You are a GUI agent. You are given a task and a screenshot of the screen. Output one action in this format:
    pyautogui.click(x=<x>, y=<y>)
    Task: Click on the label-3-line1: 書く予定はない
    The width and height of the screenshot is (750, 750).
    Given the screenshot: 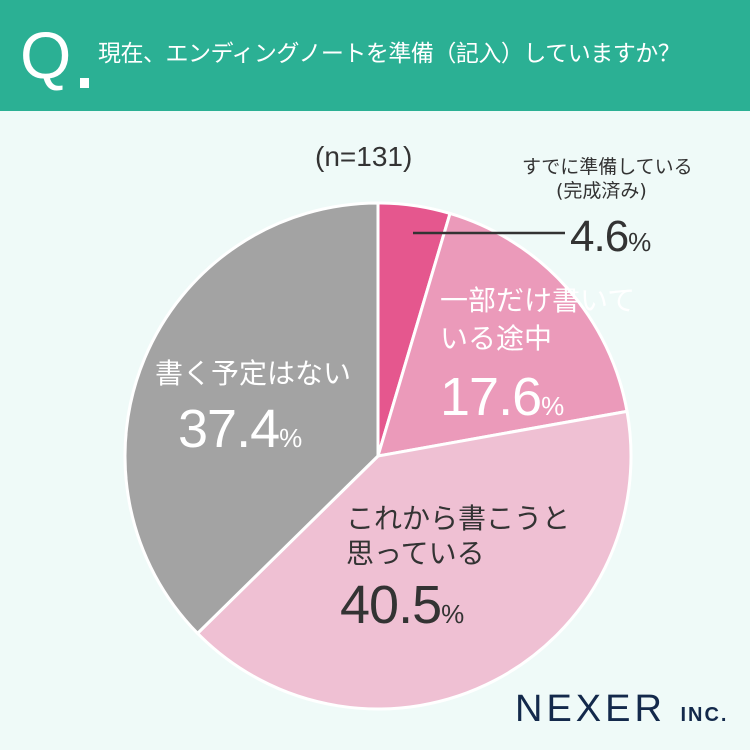 What is the action you would take?
    pyautogui.click(x=253, y=373)
    